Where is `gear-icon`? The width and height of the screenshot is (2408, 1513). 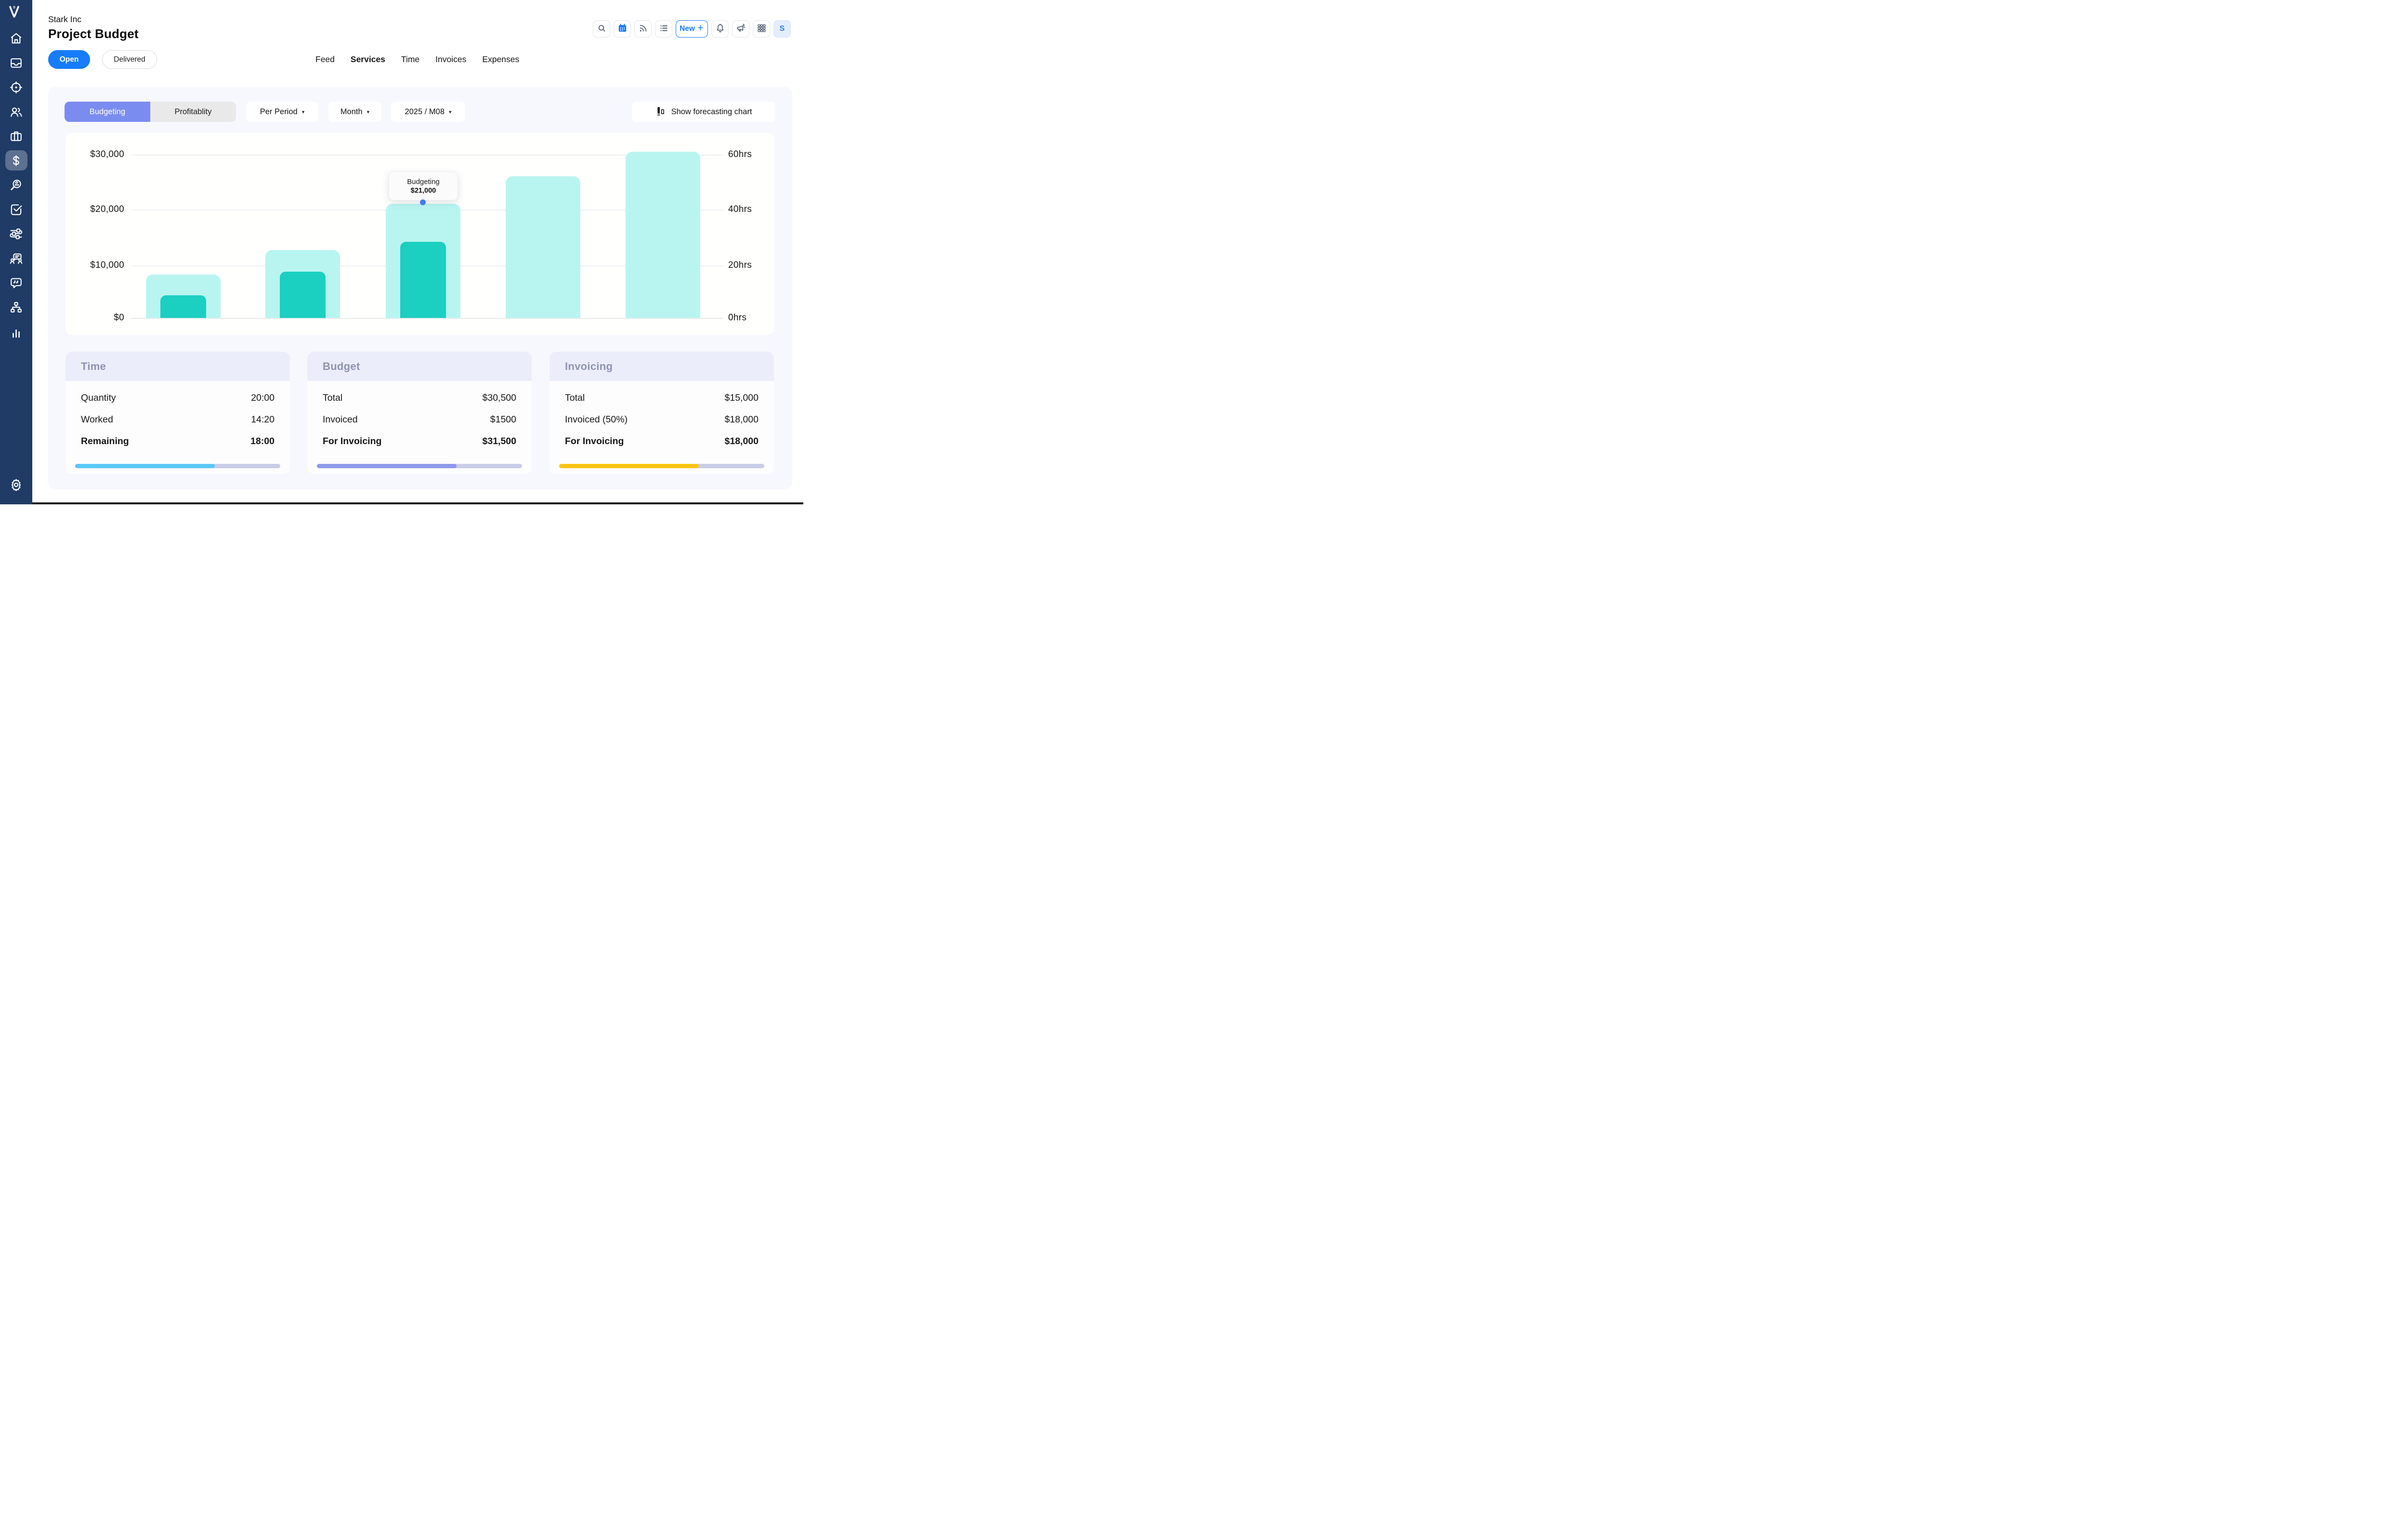 gear-icon is located at coordinates (16, 485).